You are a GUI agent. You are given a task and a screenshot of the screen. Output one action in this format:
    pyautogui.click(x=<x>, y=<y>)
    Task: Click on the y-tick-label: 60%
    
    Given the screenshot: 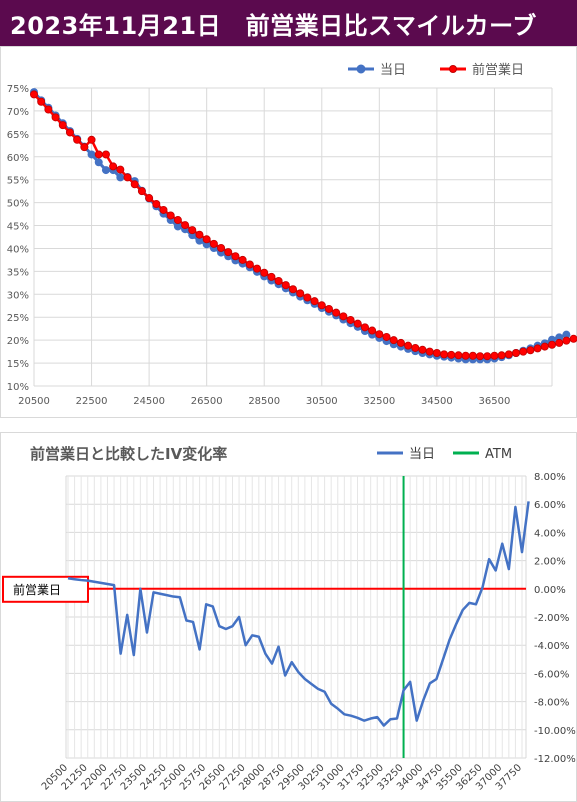 What is the action you would take?
    pyautogui.click(x=18, y=158)
    